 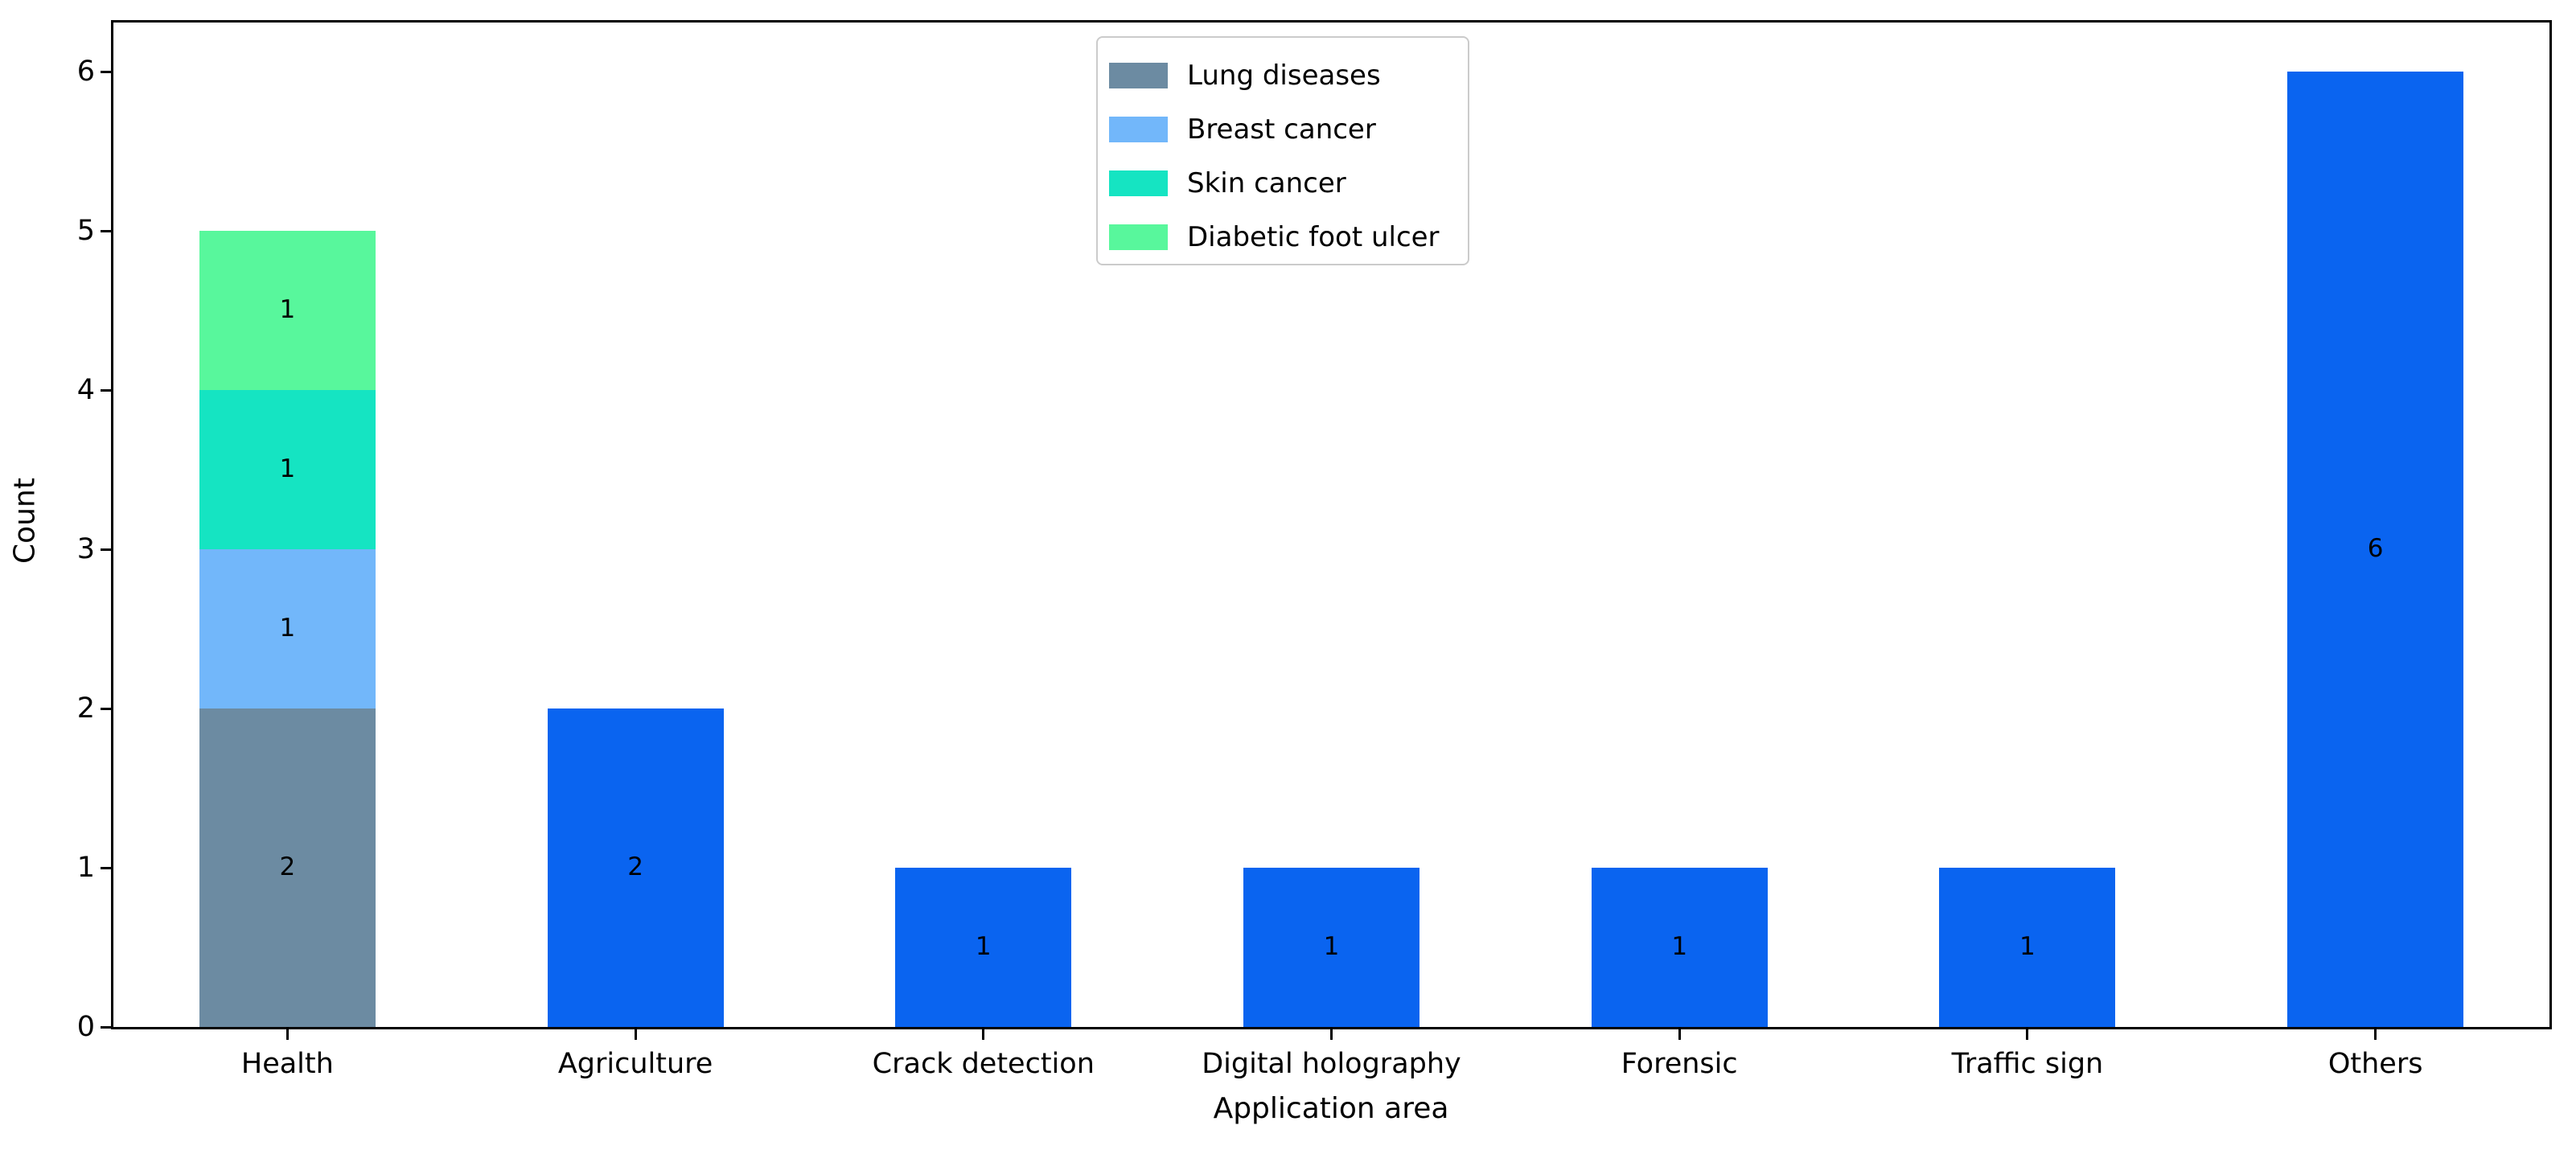 I want to click on legend-item-lung-diseases: Lung diseases, so click(x=1288, y=76).